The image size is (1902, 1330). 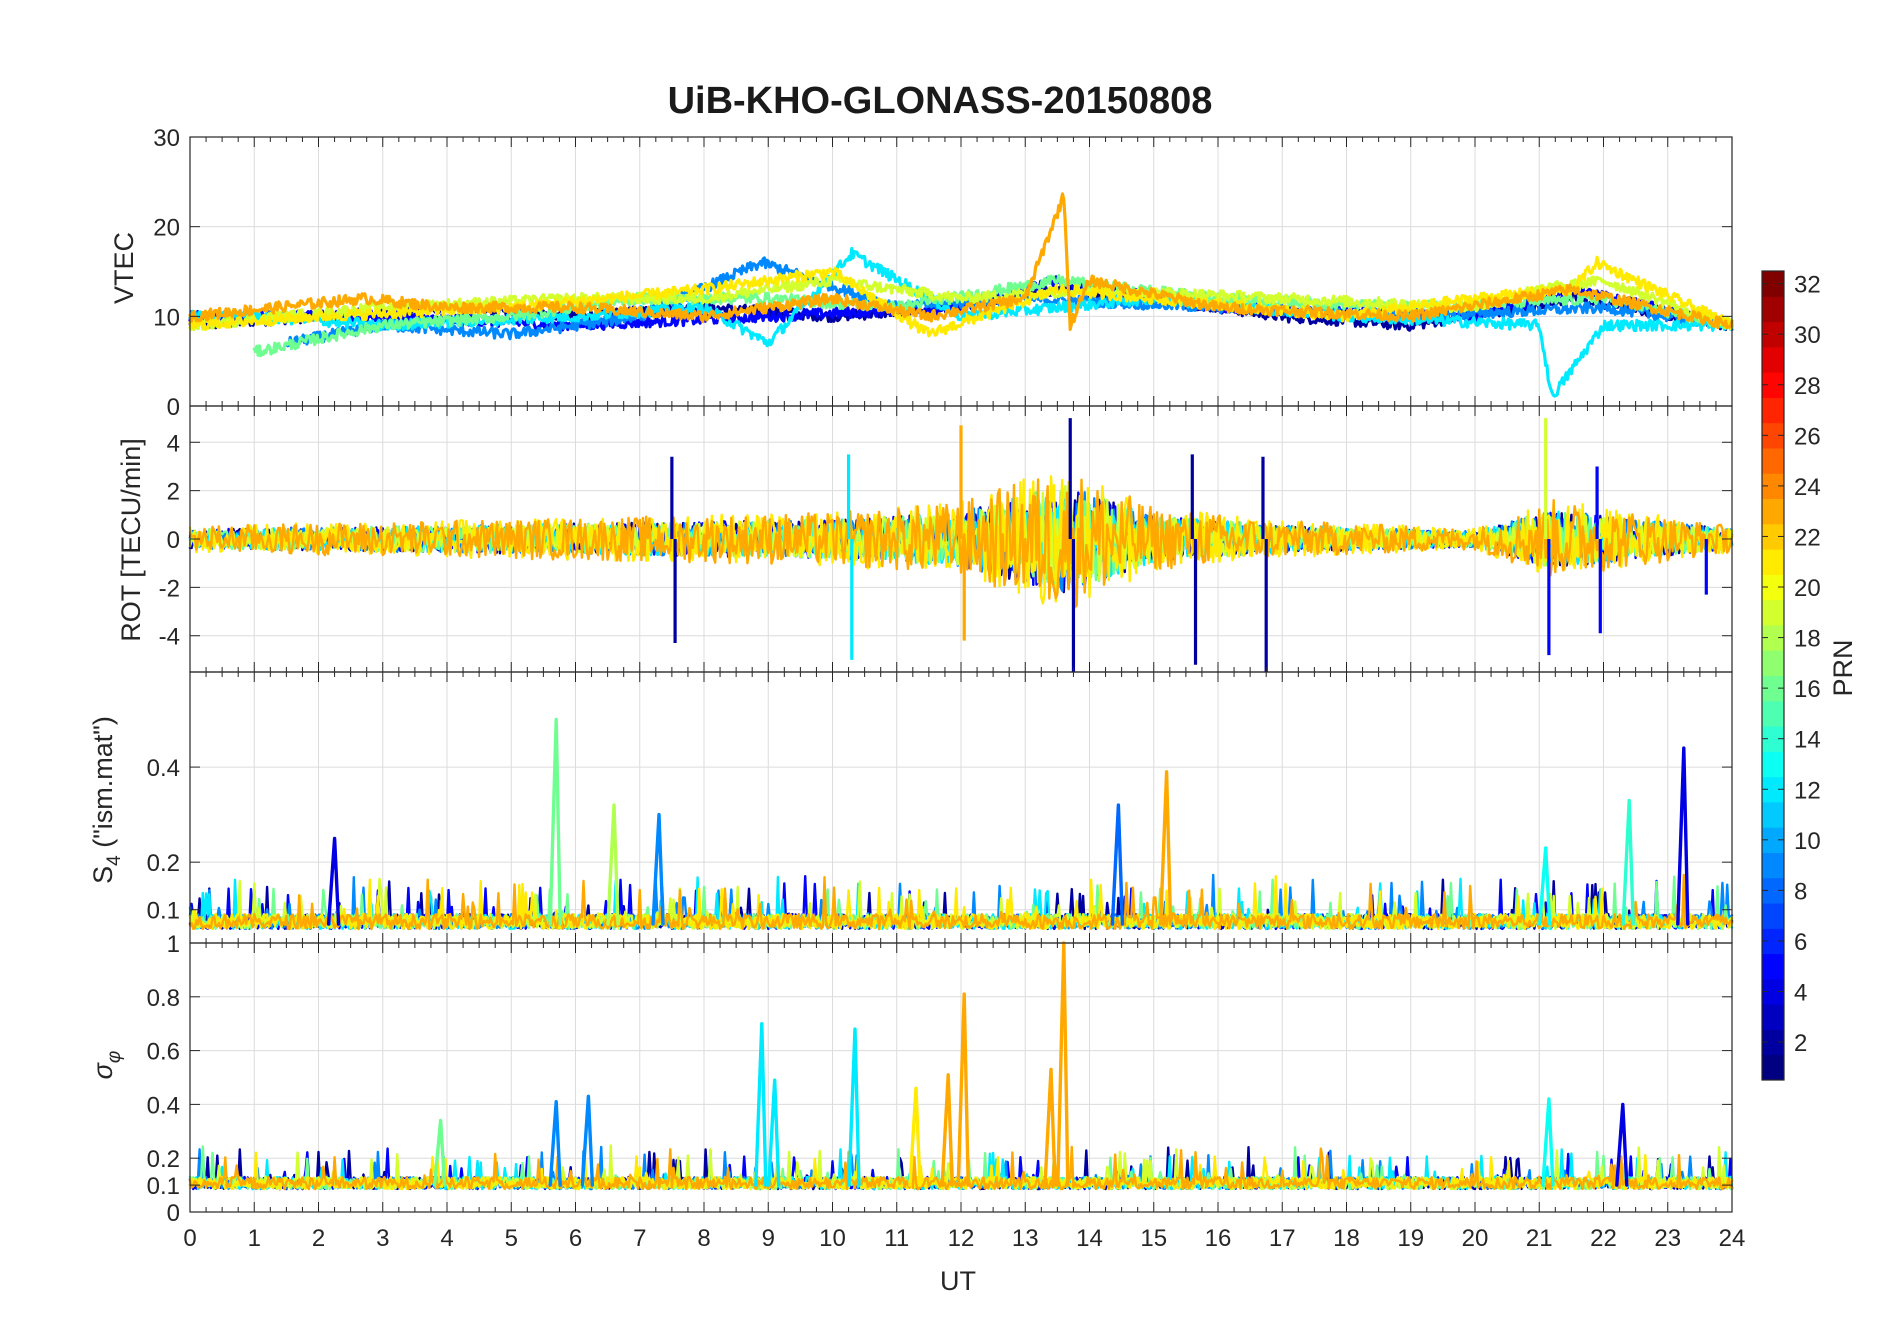 What do you see at coordinates (1807, 285) in the screenshot?
I see `colorbar-tick-label: 32` at bounding box center [1807, 285].